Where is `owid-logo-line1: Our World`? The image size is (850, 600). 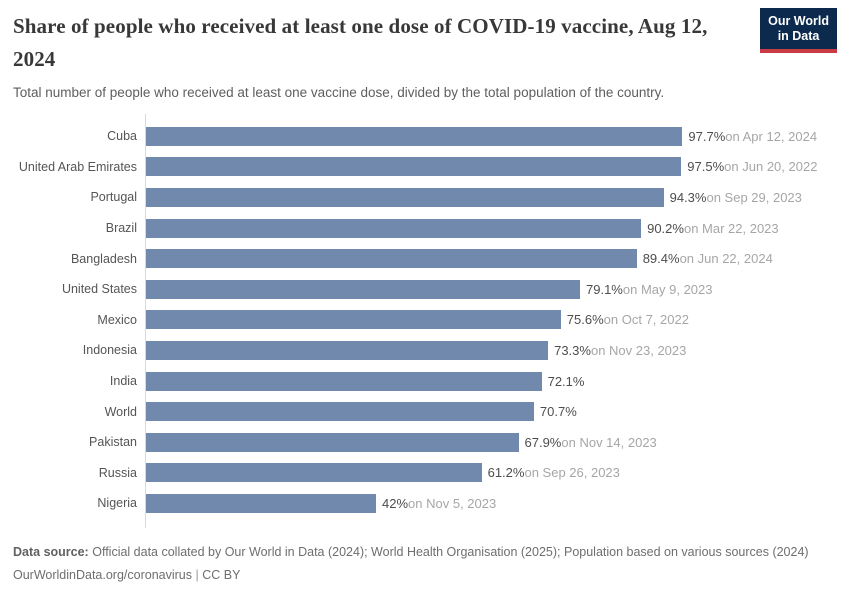
owid-logo-line1: Our World is located at coordinates (798, 21).